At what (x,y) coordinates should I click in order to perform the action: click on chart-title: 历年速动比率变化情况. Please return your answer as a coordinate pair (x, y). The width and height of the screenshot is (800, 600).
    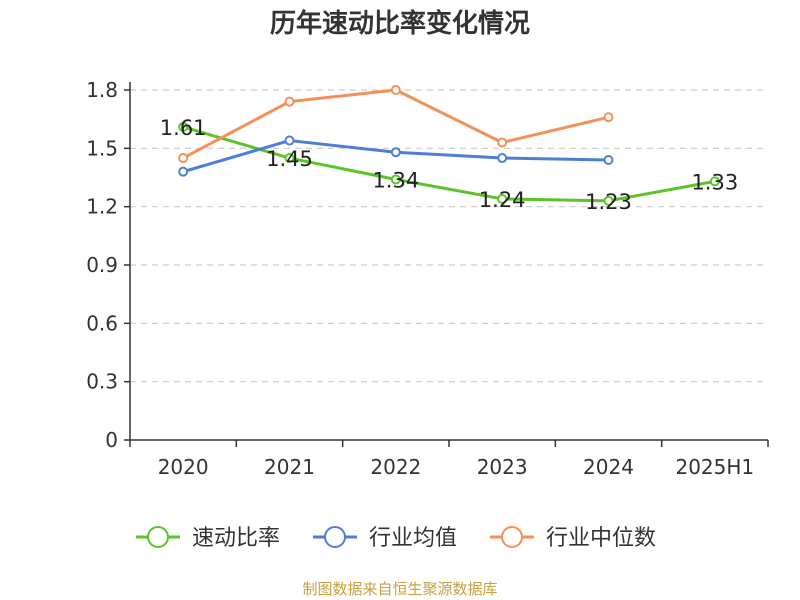
    Looking at the image, I should click on (400, 23).